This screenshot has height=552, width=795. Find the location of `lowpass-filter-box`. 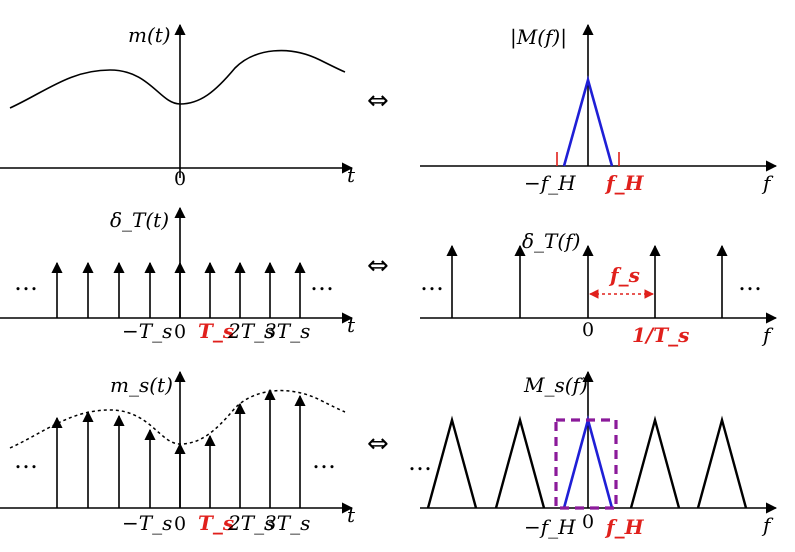

lowpass-filter-box is located at coordinates (586, 464).